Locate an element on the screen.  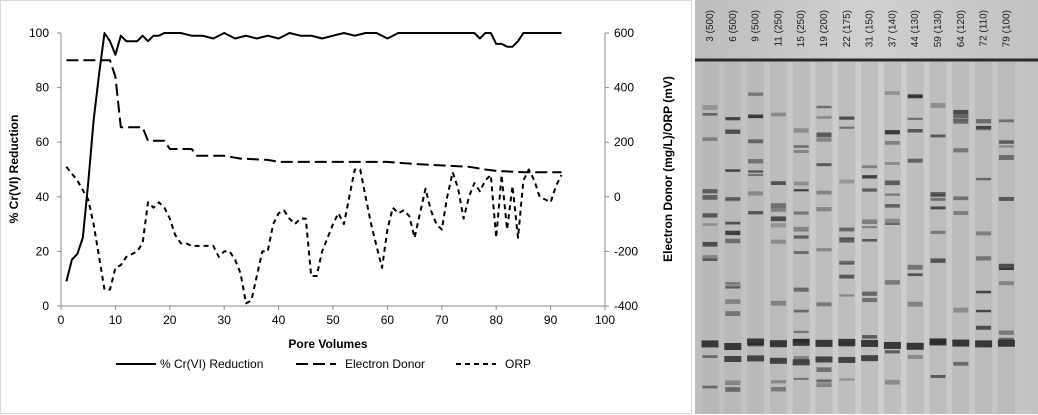
gel-lane-label: 37 (140) is located at coordinates (892, 28).